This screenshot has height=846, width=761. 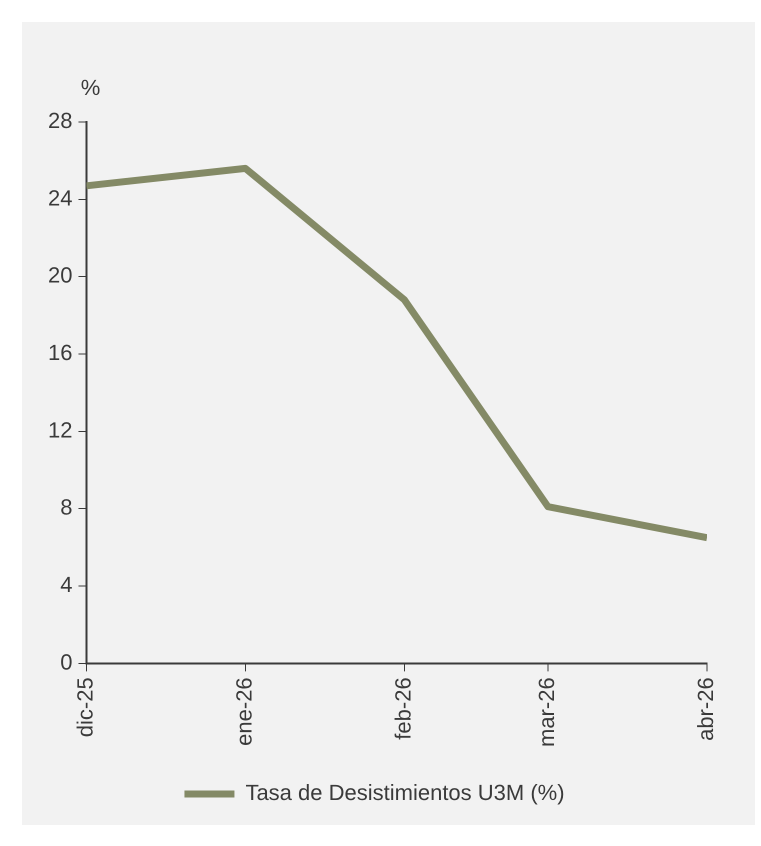 I want to click on y-tick-label: 0, so click(x=66, y=661).